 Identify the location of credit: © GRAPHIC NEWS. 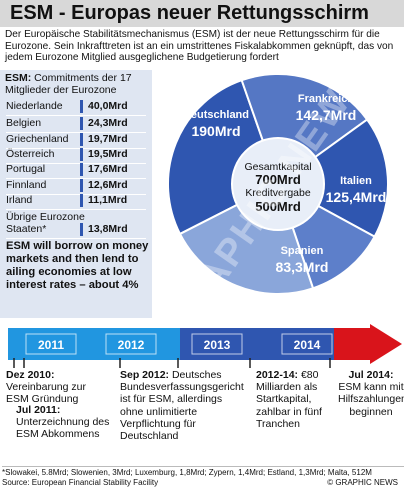
(362, 482).